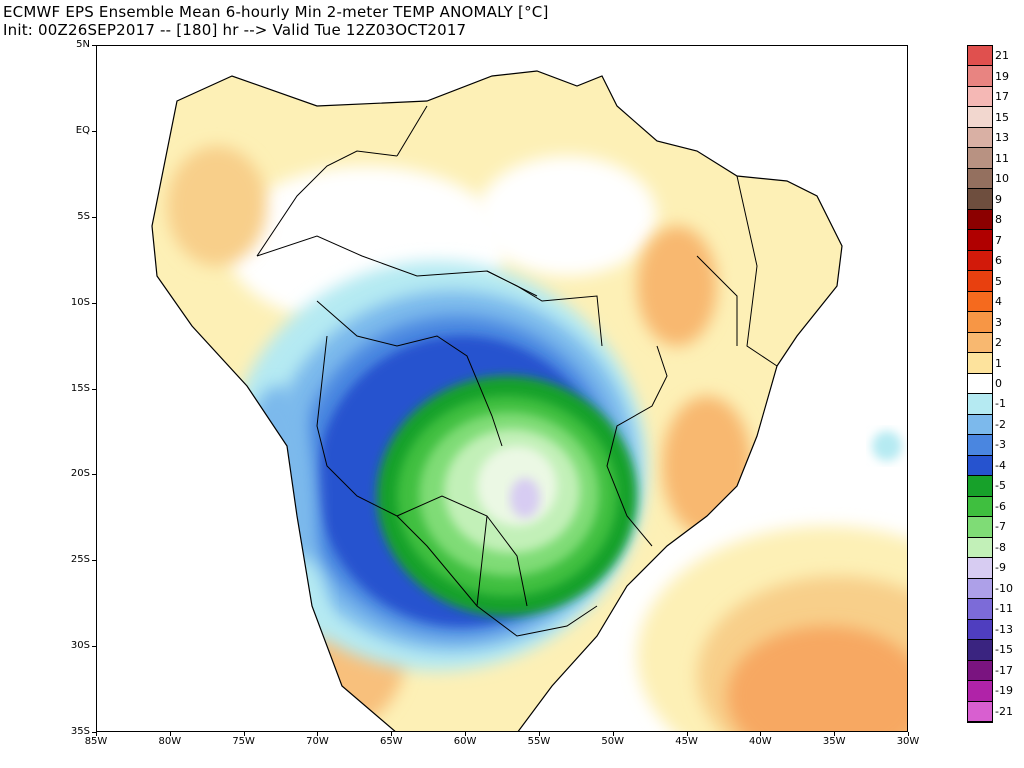 The height and width of the screenshot is (768, 1024). Describe the element at coordinates (686, 741) in the screenshot. I see `lon-tick-label: 45W` at that location.